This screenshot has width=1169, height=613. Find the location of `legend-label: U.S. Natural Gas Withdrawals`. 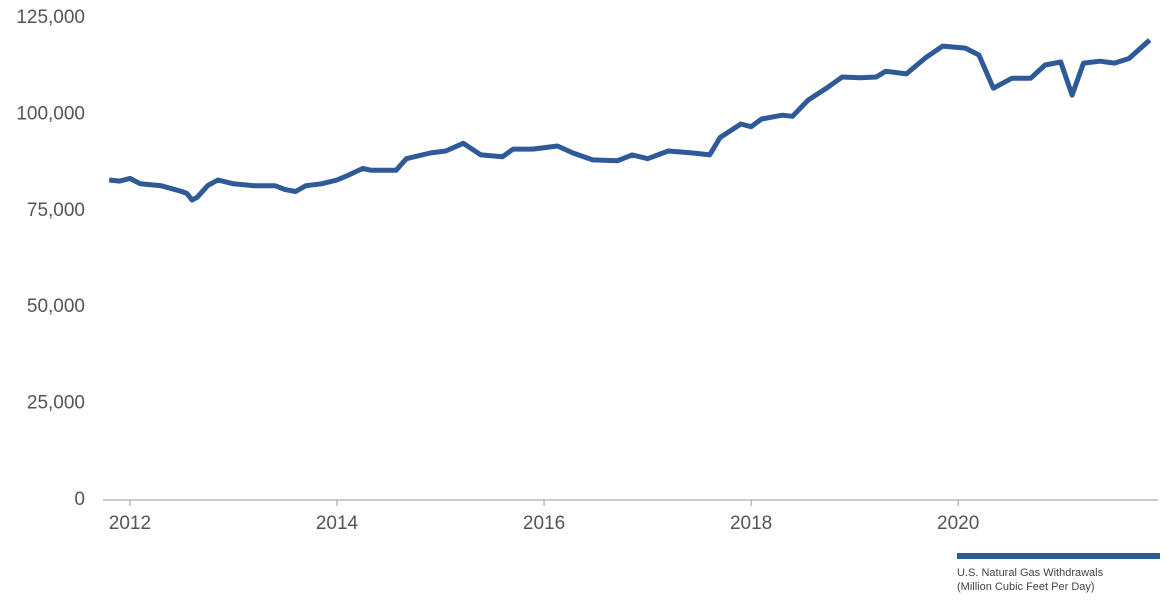

legend-label: U.S. Natural Gas Withdrawals is located at coordinates (1030, 573).